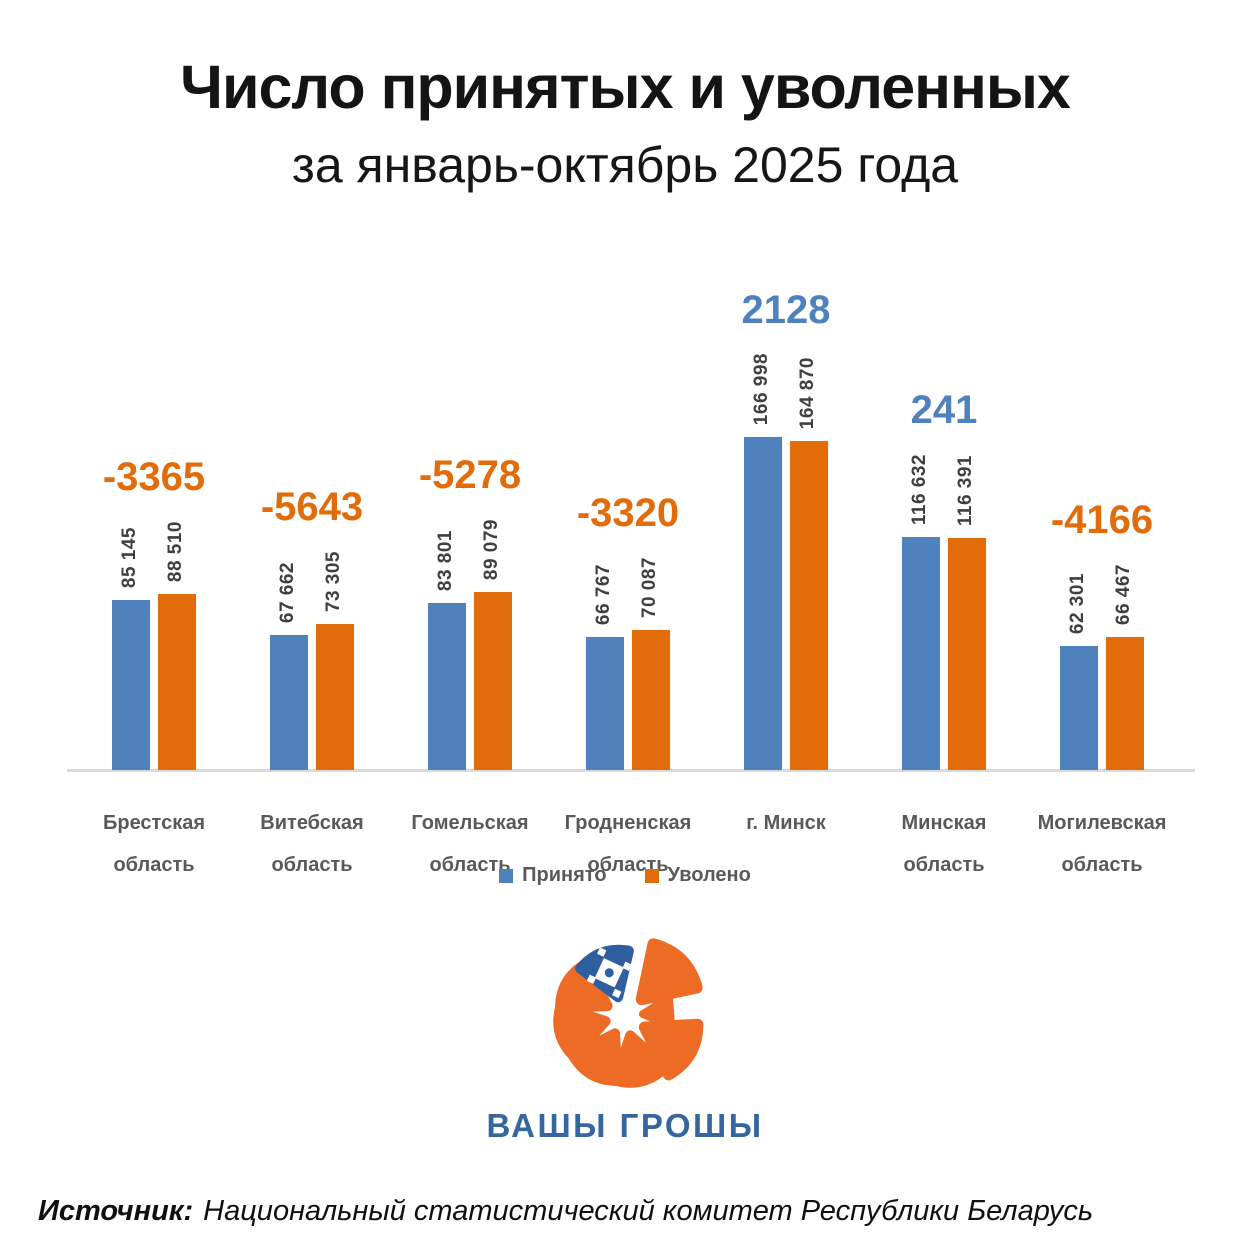 The image size is (1250, 1250). I want to click on category-label: Гомельская область, so click(470, 844).